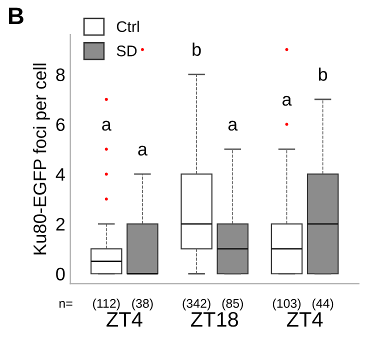 This screenshot has height=346, width=370. What do you see at coordinates (60, 125) in the screenshot?
I see `y-tick-label: 6` at bounding box center [60, 125].